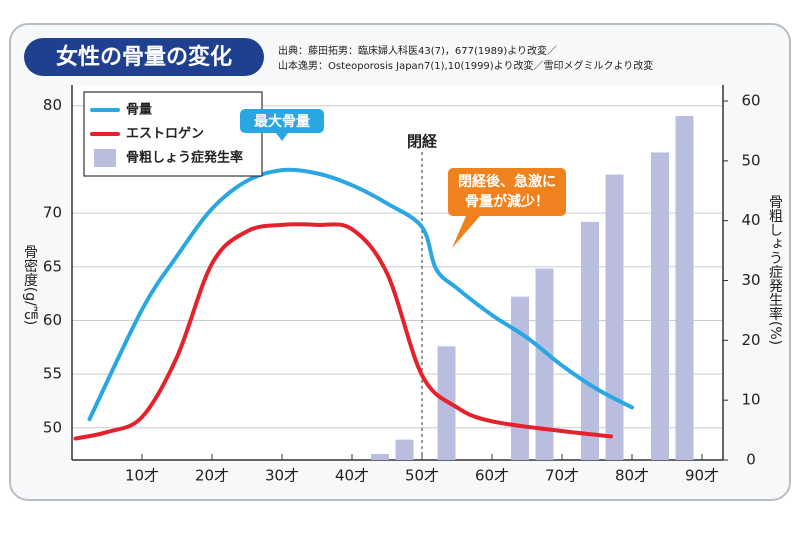 The image size is (800, 537). What do you see at coordinates (52, 374) in the screenshot?
I see `y-tick-label: 55` at bounding box center [52, 374].